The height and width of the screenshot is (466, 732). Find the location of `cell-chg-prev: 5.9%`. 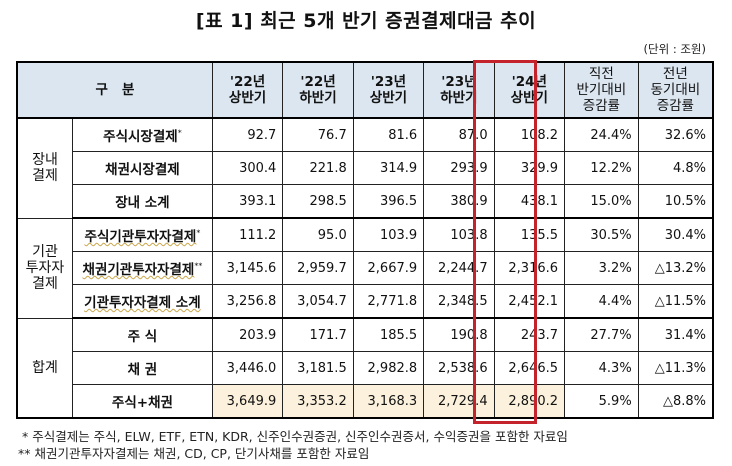

cell-chg-prev: 5.9% is located at coordinates (601, 401).